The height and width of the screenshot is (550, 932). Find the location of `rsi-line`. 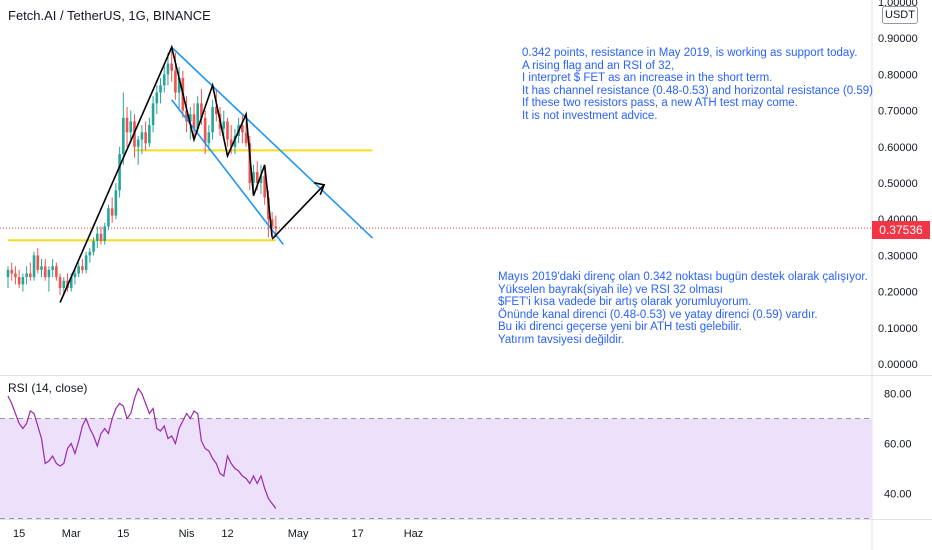

rsi-line is located at coordinates (142, 448).